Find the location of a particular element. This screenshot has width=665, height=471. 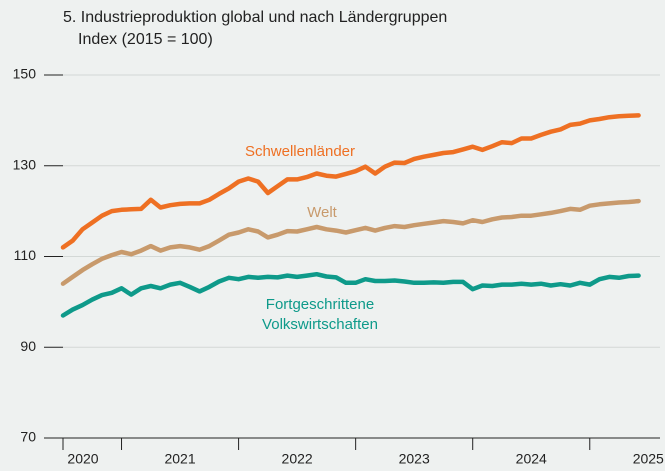

line-series is located at coordinates (350, 294).